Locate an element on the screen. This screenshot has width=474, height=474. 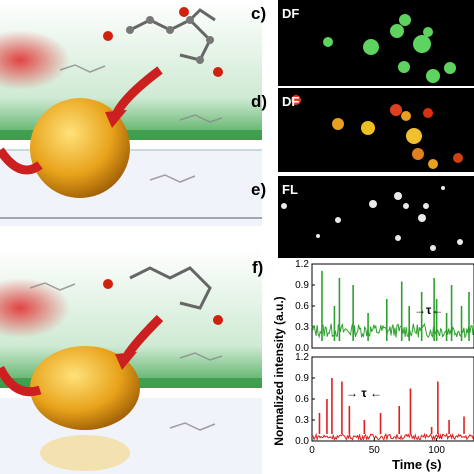
panel-d-particles is located at coordinates (377, 132).